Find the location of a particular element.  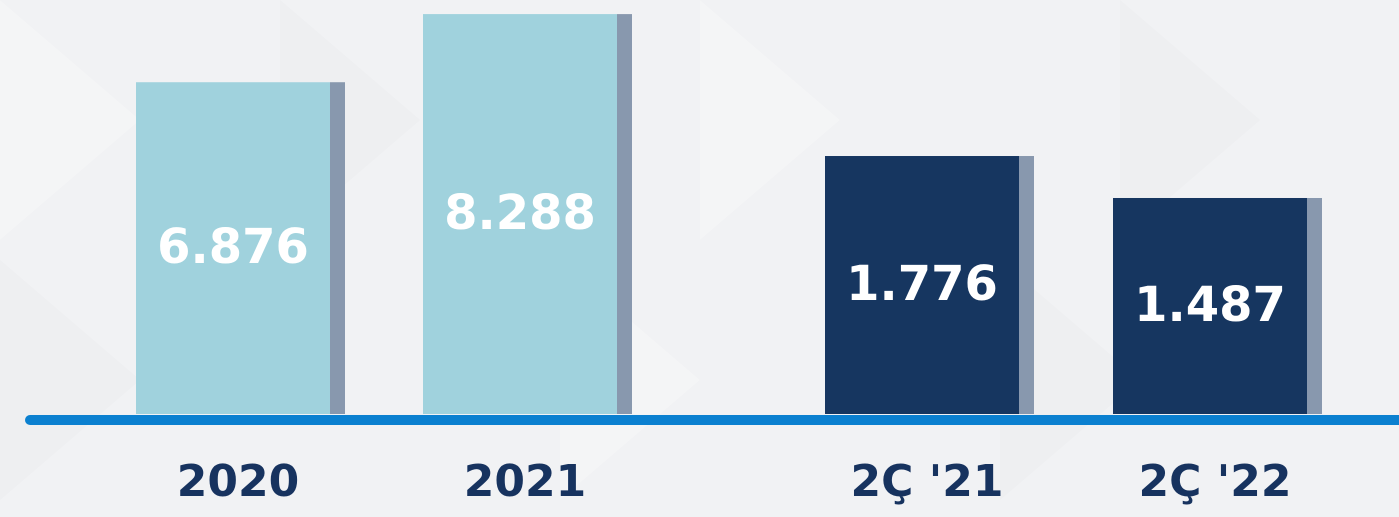

value-label: 6.876 is located at coordinates (233, 247).